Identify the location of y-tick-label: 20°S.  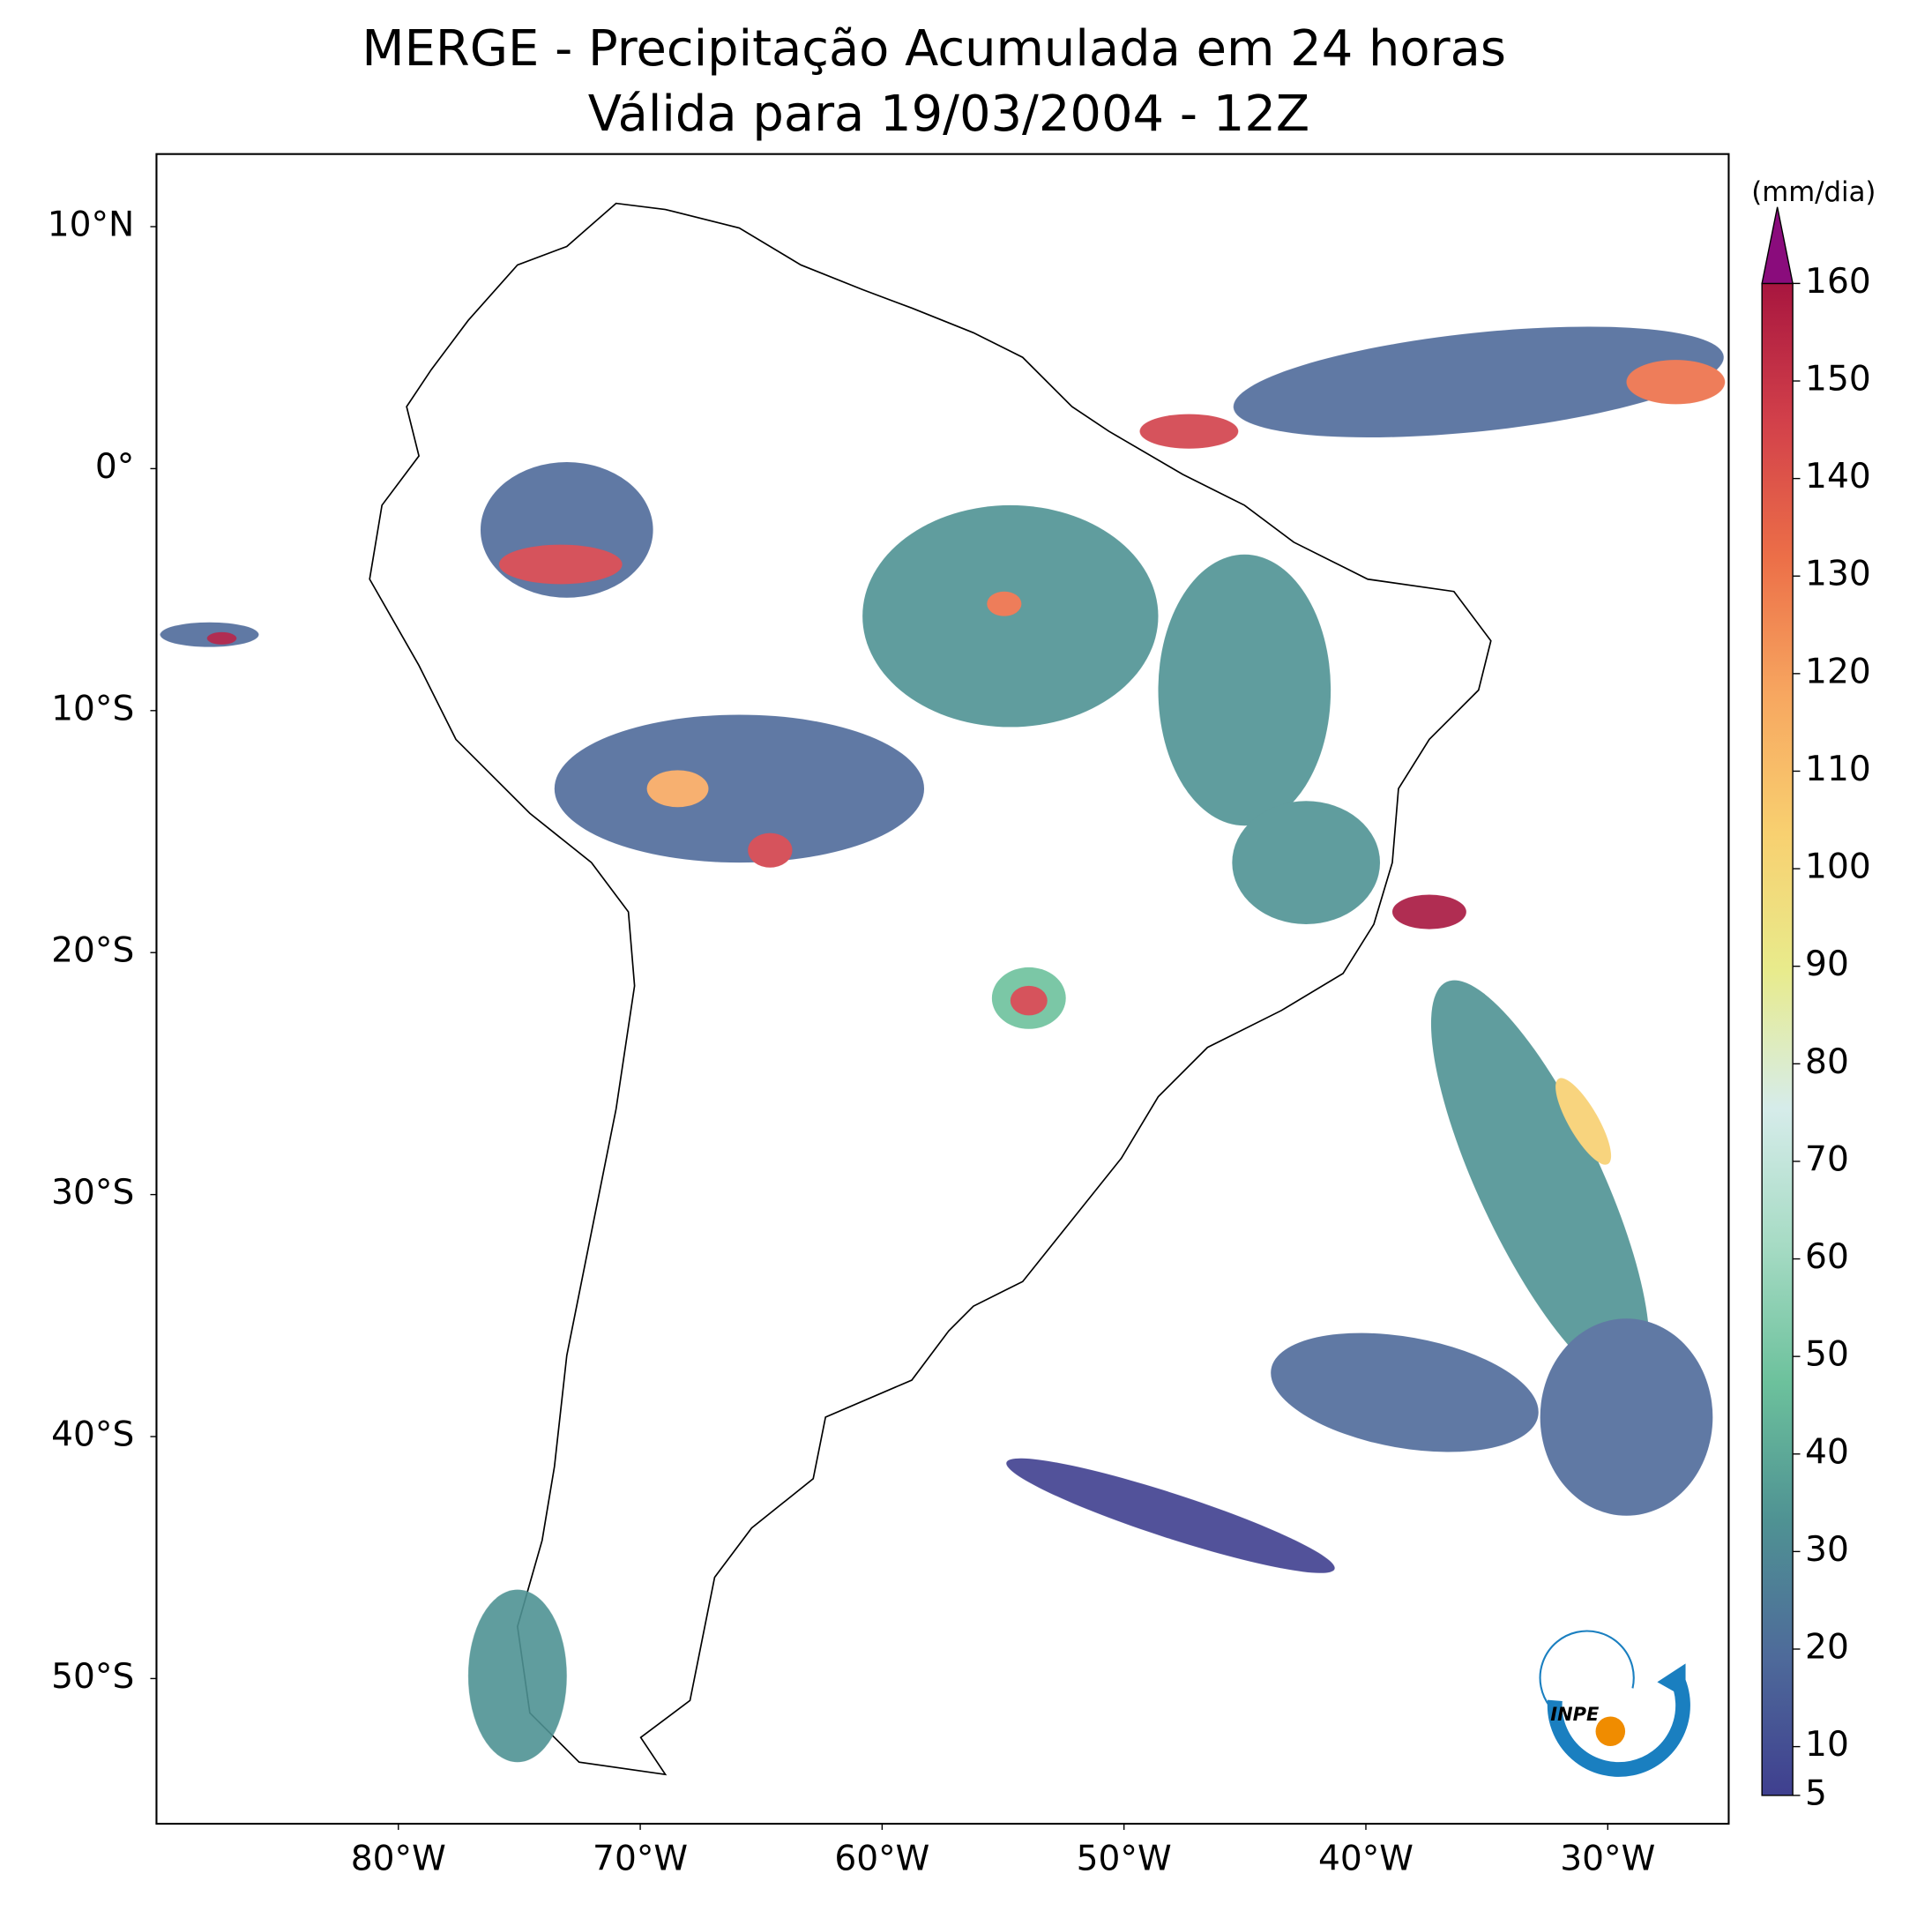
(92, 951).